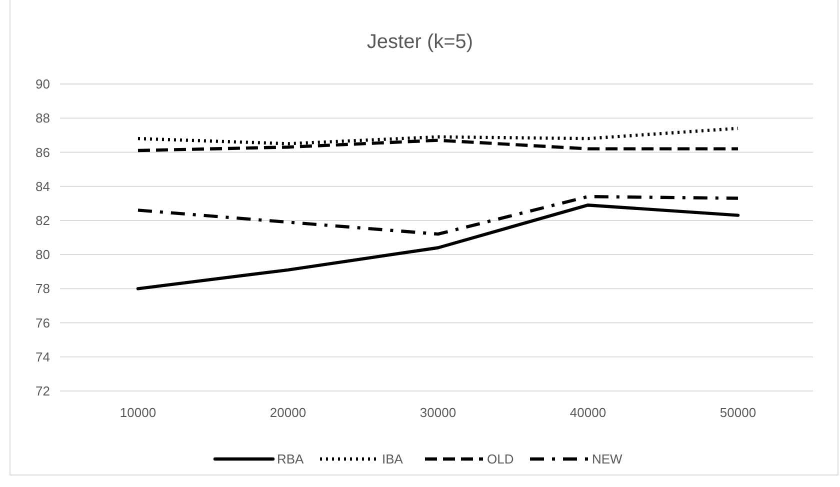 The height and width of the screenshot is (487, 840). Describe the element at coordinates (420, 42) in the screenshot. I see `chart-title: Jester (k=5)` at that location.